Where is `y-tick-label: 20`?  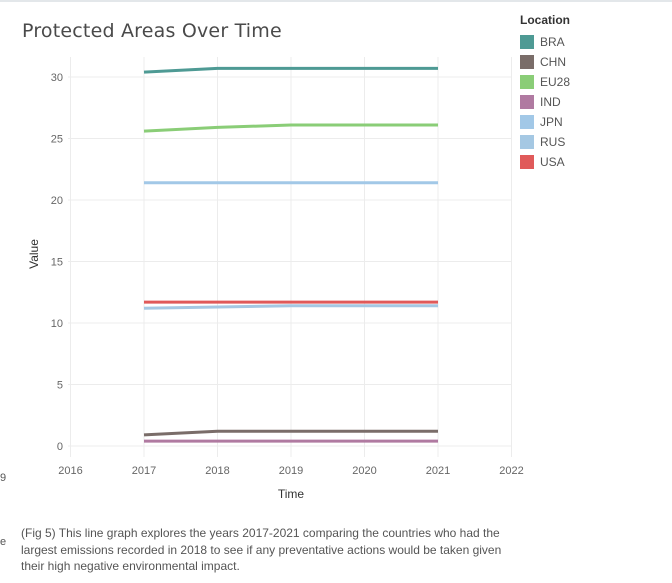 y-tick-label: 20 is located at coordinates (57, 201).